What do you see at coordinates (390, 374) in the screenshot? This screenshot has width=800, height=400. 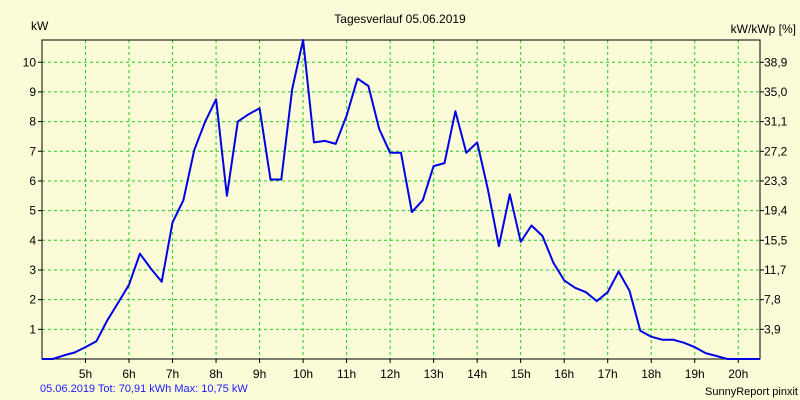 I see `x-tick-label: 12h` at bounding box center [390, 374].